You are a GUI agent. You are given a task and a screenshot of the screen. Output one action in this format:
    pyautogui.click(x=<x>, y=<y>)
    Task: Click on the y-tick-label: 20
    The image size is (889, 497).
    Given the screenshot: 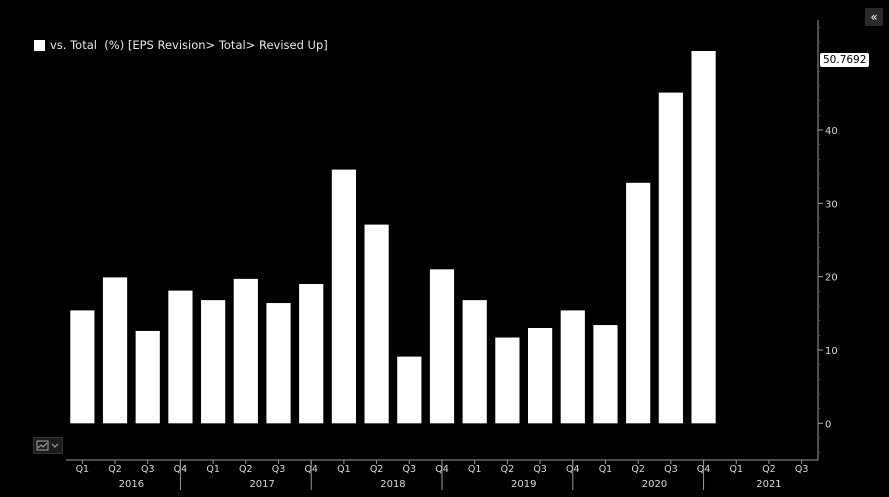 What is the action you would take?
    pyautogui.click(x=831, y=278)
    